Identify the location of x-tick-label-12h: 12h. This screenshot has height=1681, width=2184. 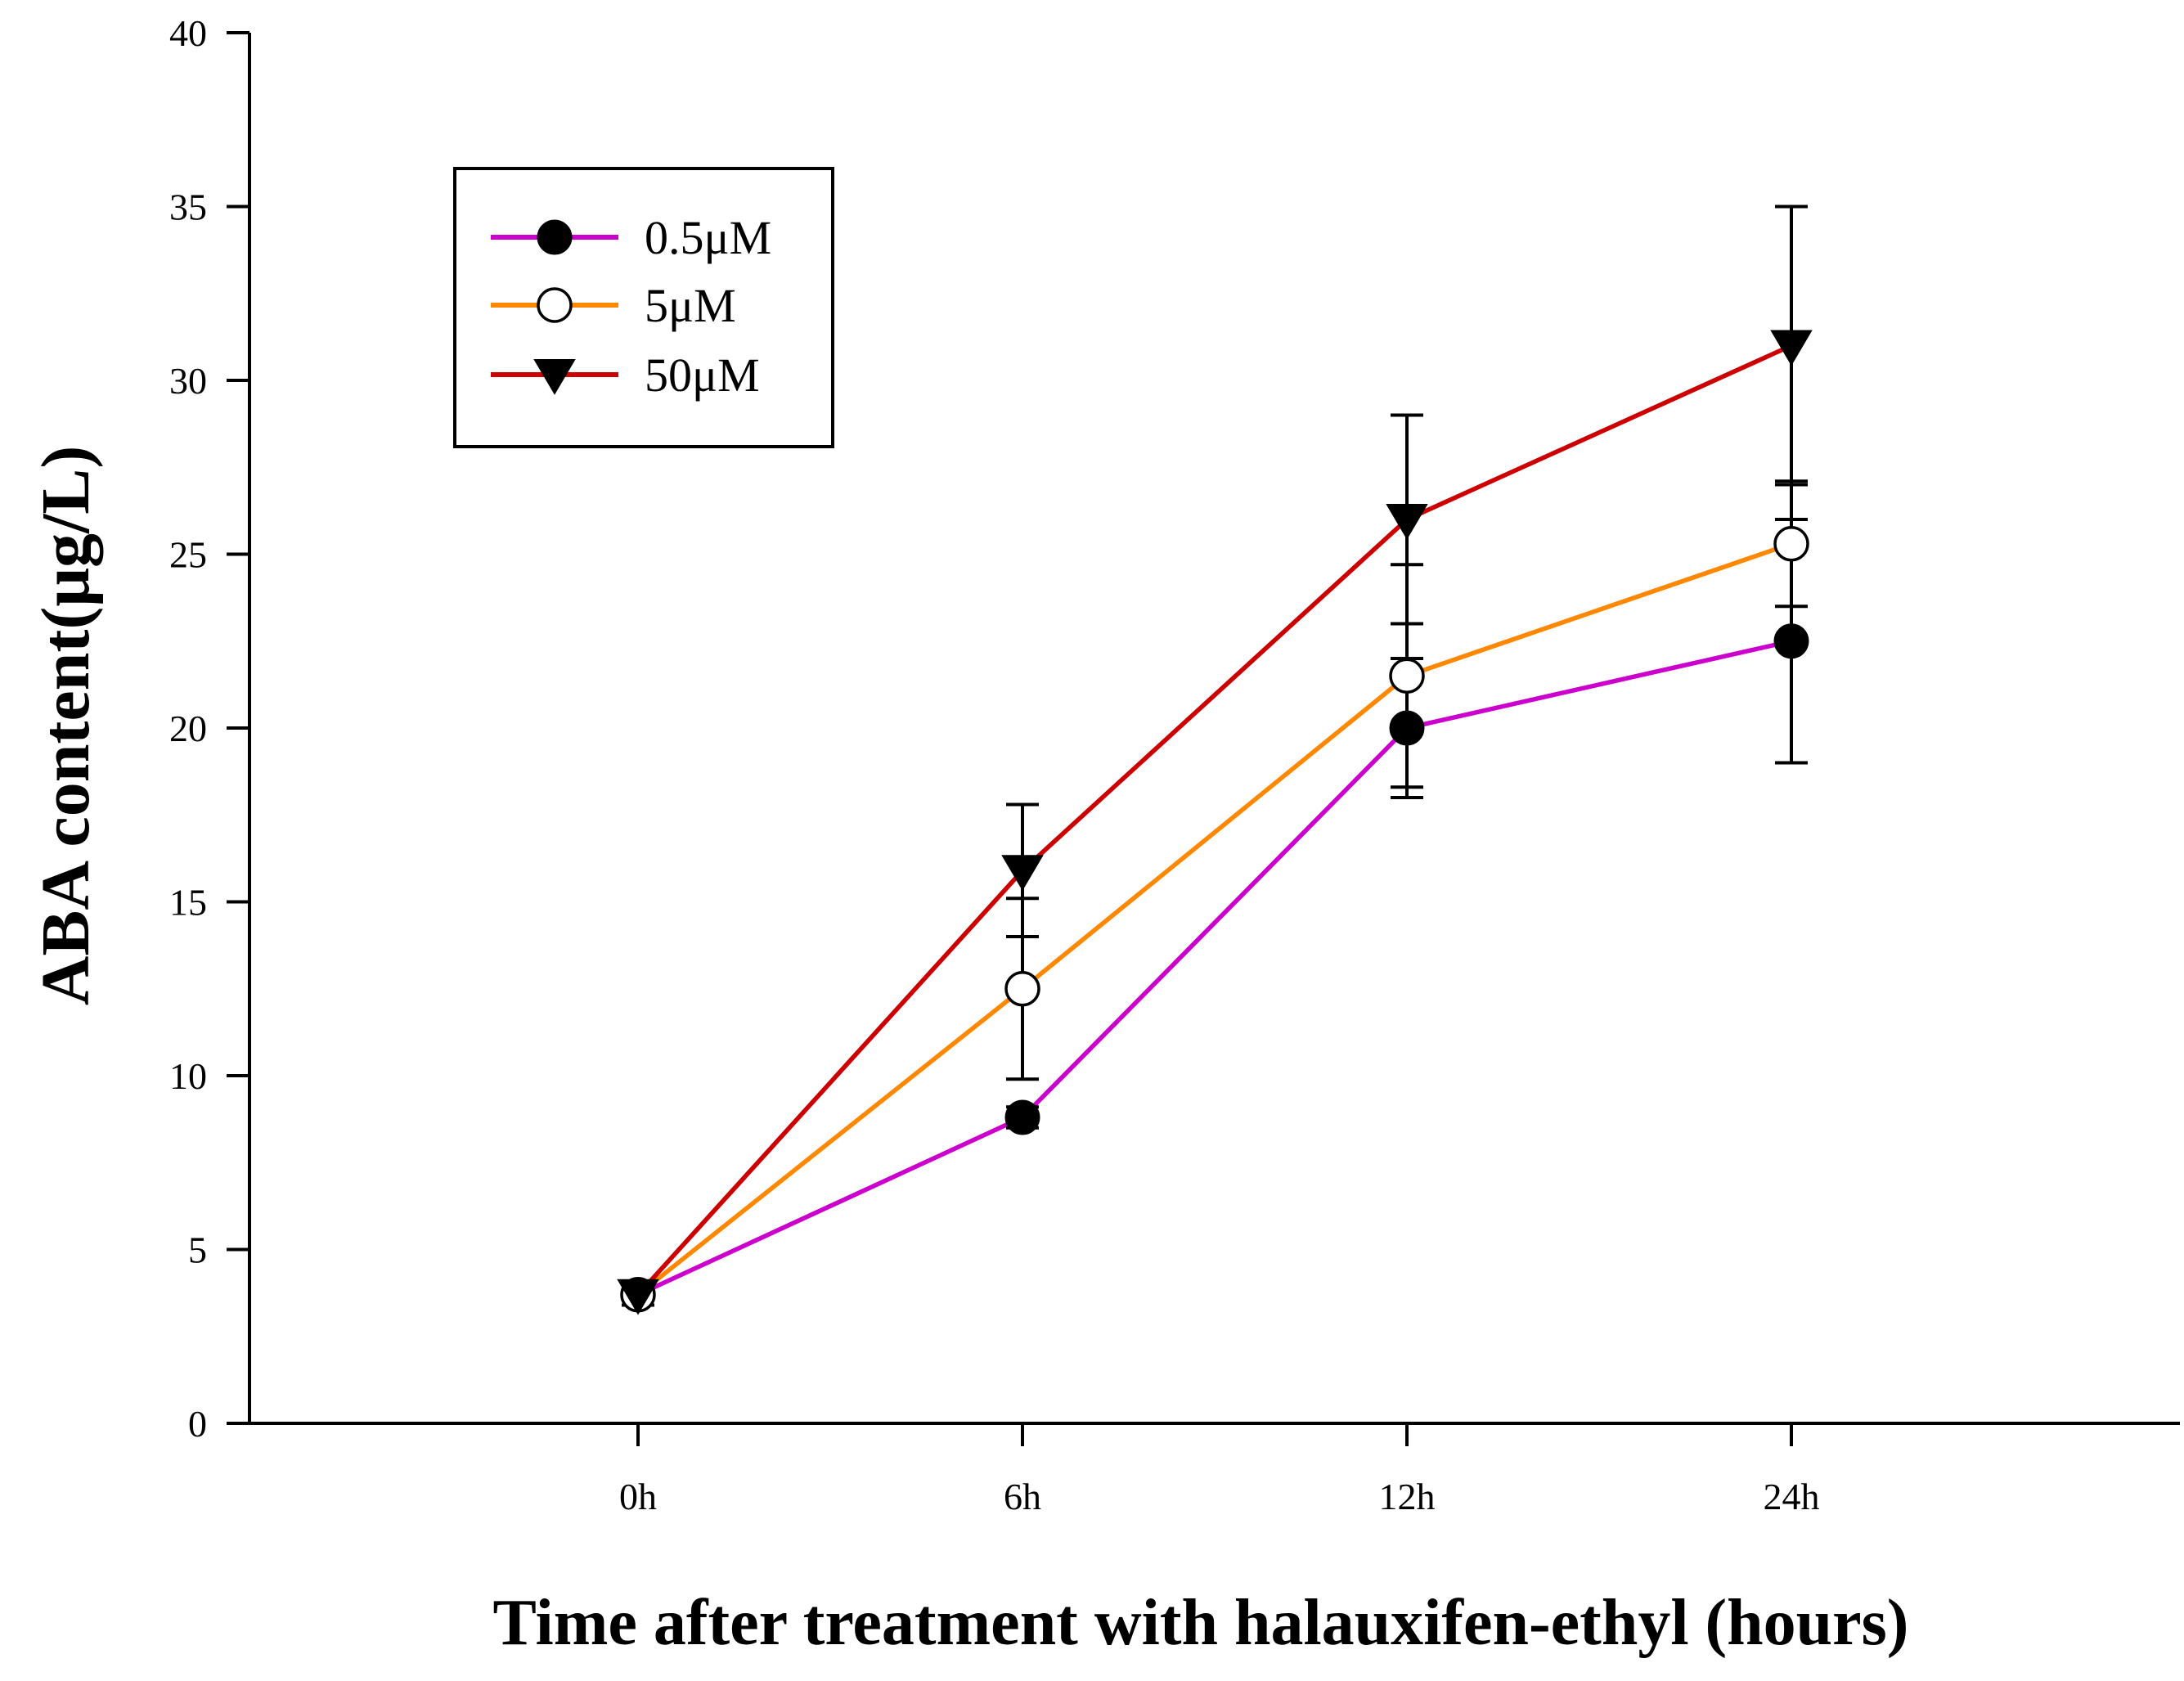
(1408, 1496).